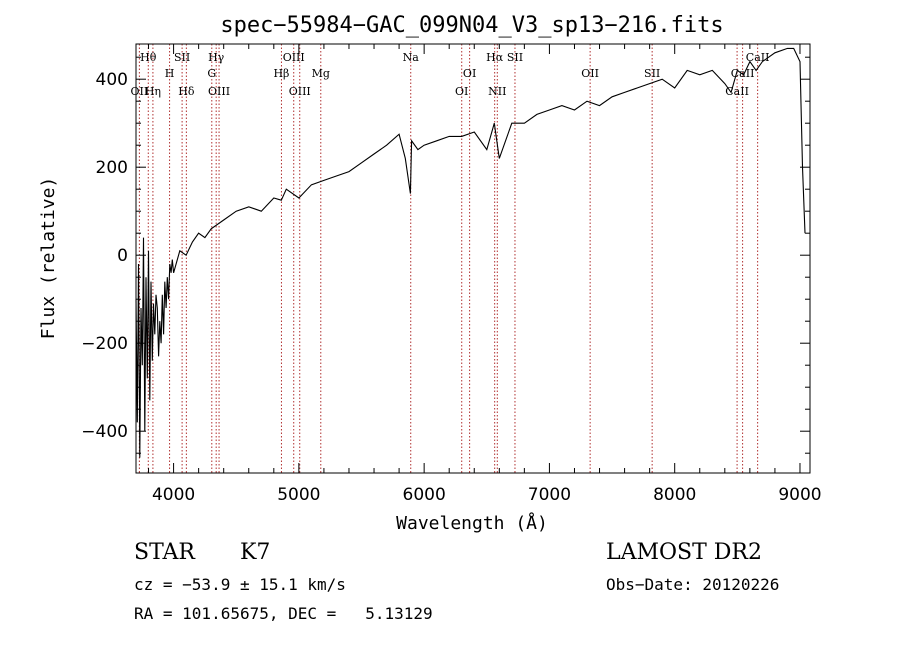 This screenshot has height=649, width=900. Describe the element at coordinates (472, 523) in the screenshot. I see `x-axis-label: Wavelength (Å)` at that location.